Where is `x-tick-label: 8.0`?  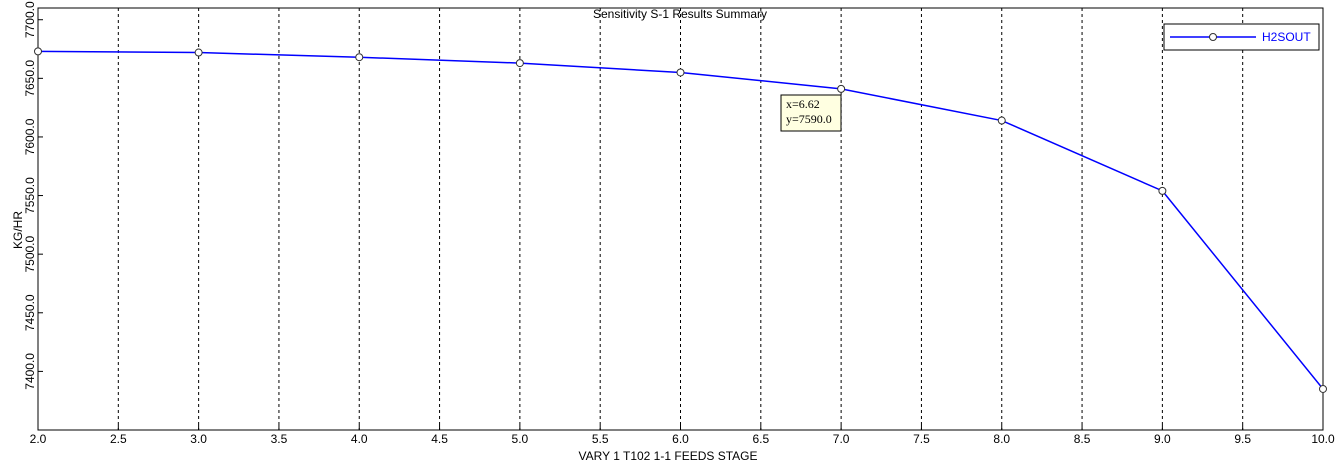 x-tick-label: 8.0 is located at coordinates (1001, 439).